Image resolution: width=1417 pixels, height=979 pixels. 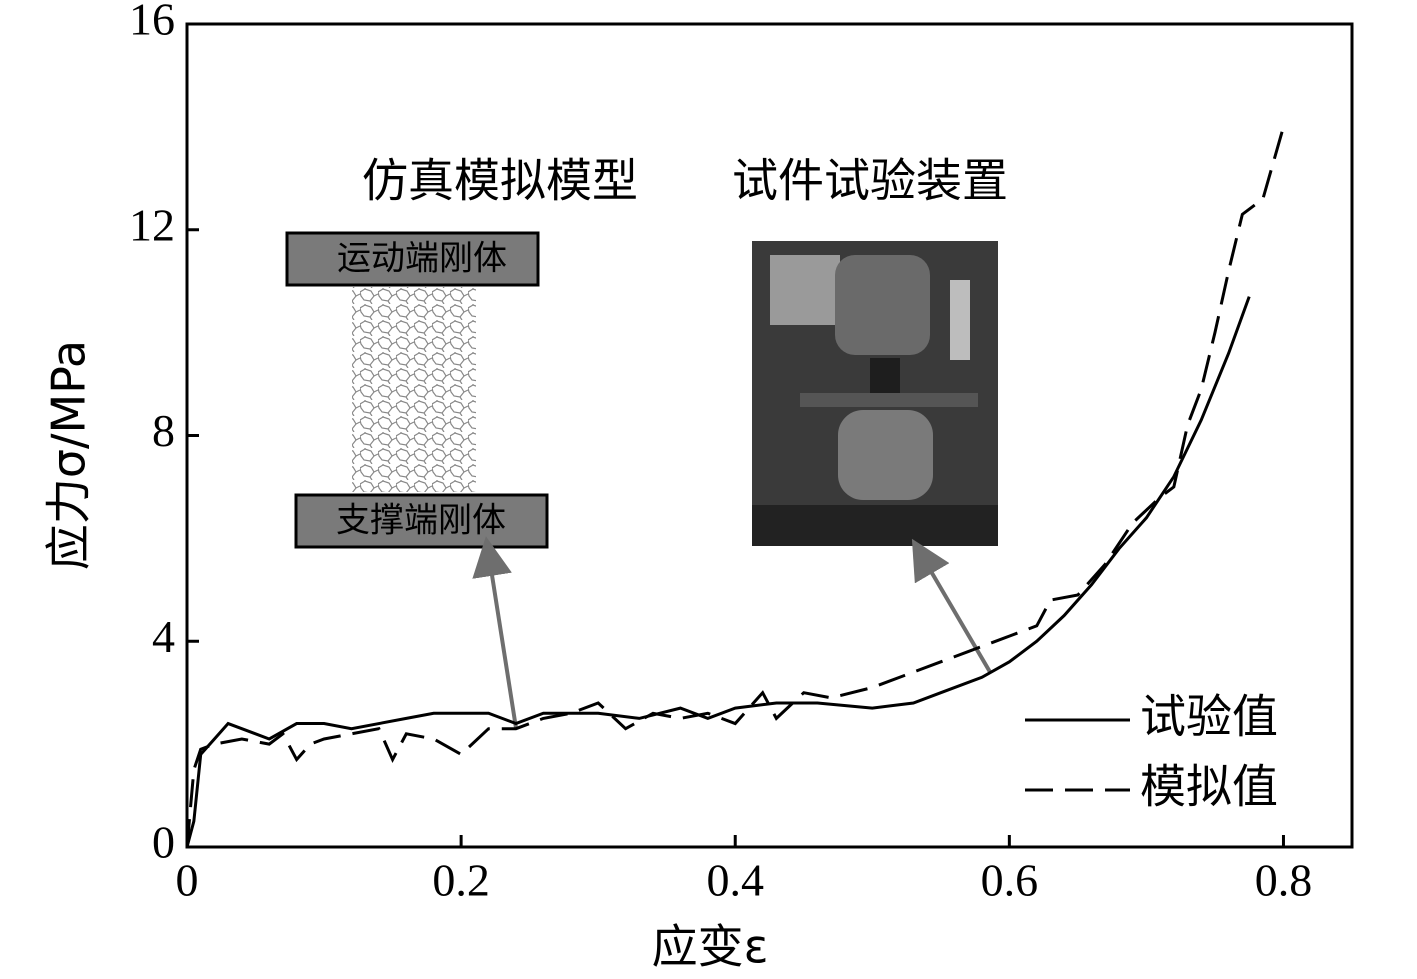 What do you see at coordinates (710, 947) in the screenshot?
I see `x-axis-label: 应变ε` at bounding box center [710, 947].